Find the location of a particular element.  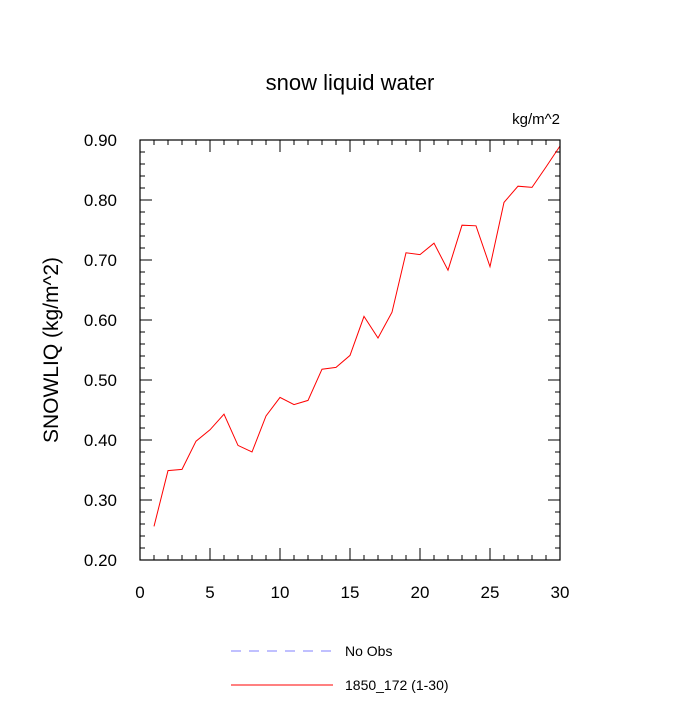

x-tick-label: 20 is located at coordinates (420, 592).